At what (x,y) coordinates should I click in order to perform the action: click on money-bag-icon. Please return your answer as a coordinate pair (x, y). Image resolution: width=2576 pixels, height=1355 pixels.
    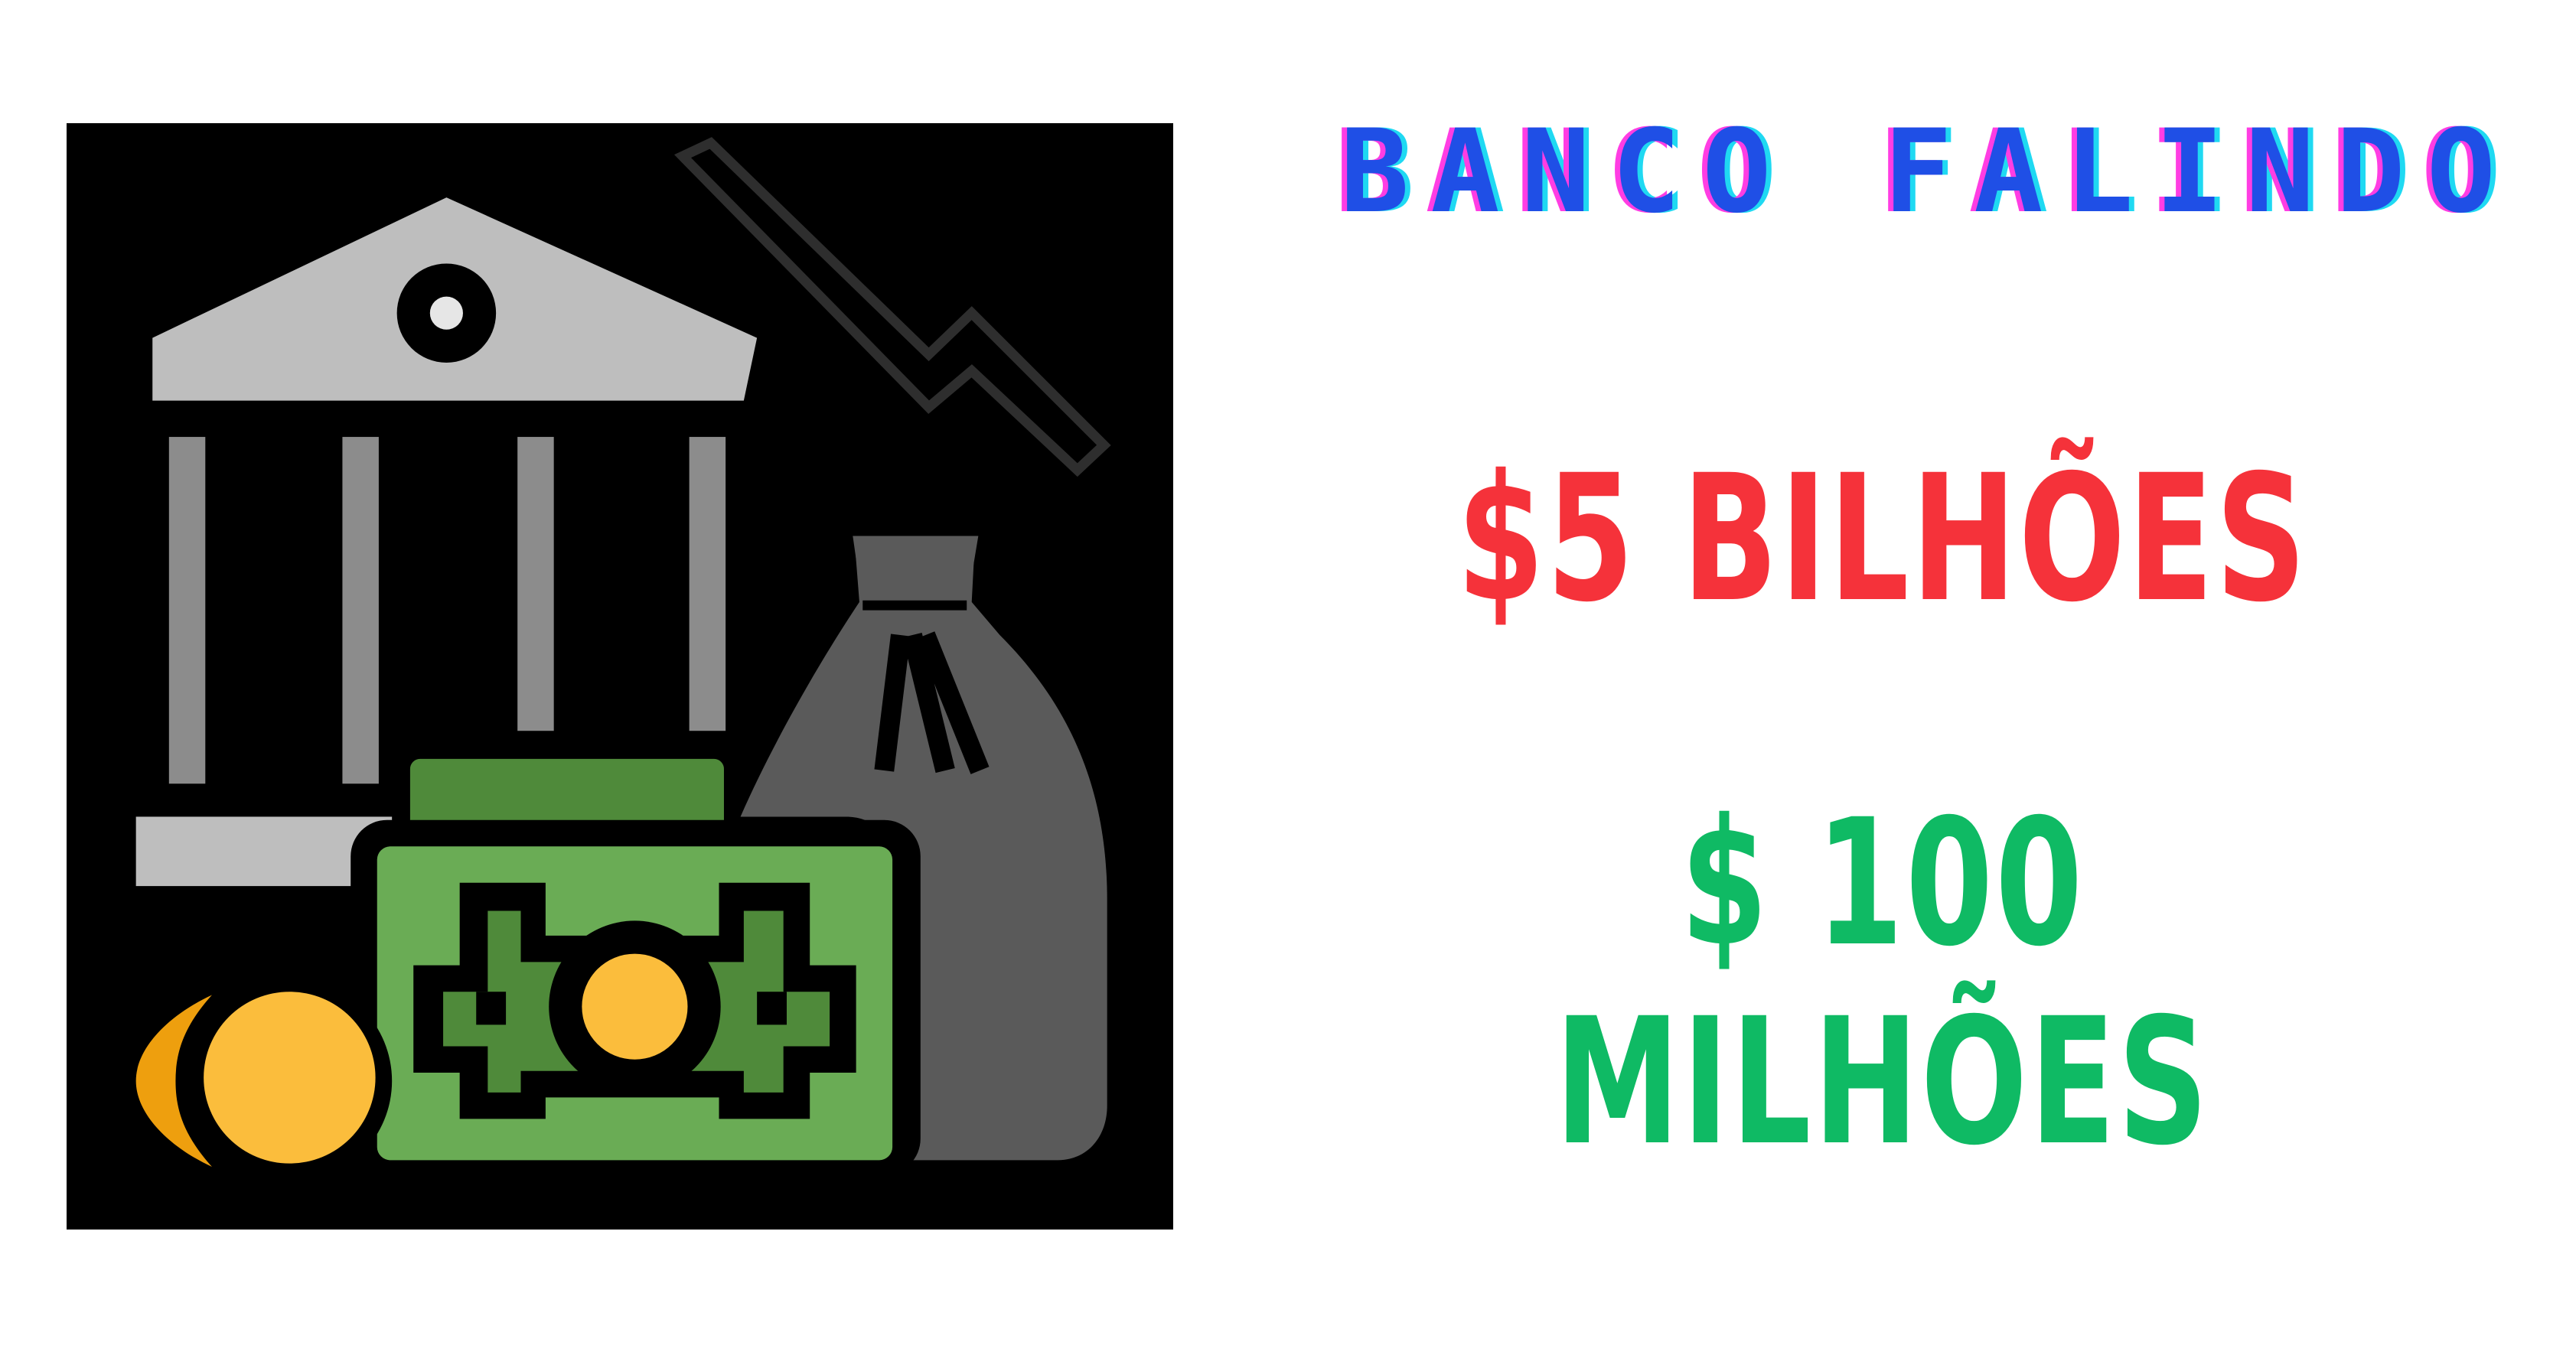
    Looking at the image, I should click on (924, 849).